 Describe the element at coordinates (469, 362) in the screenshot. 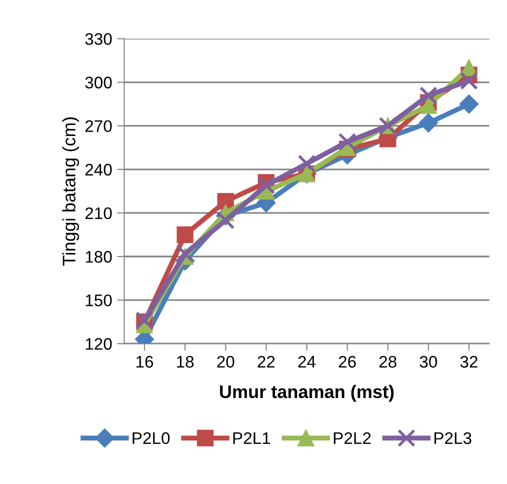

I see `x-tick-label: 32` at that location.